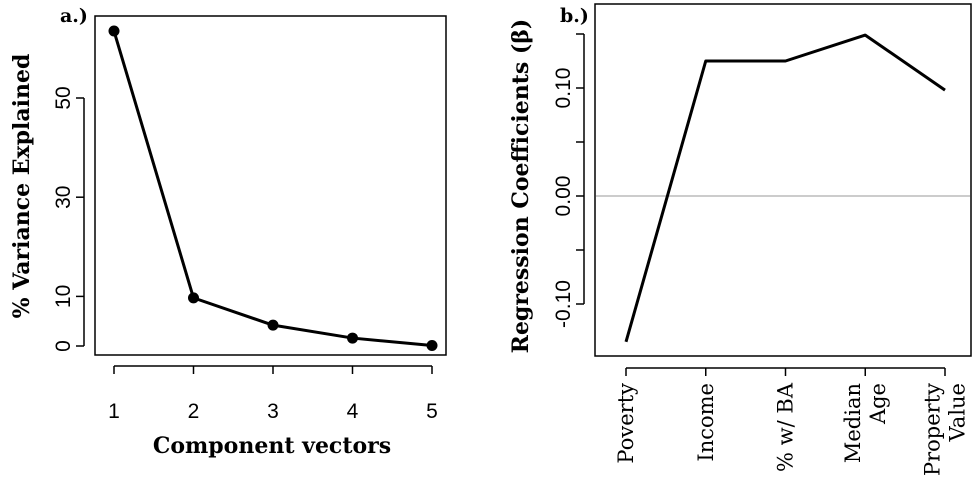 This screenshot has width=975, height=500. I want to click on panel-b-y-tick-label: 0.10, so click(563, 88).